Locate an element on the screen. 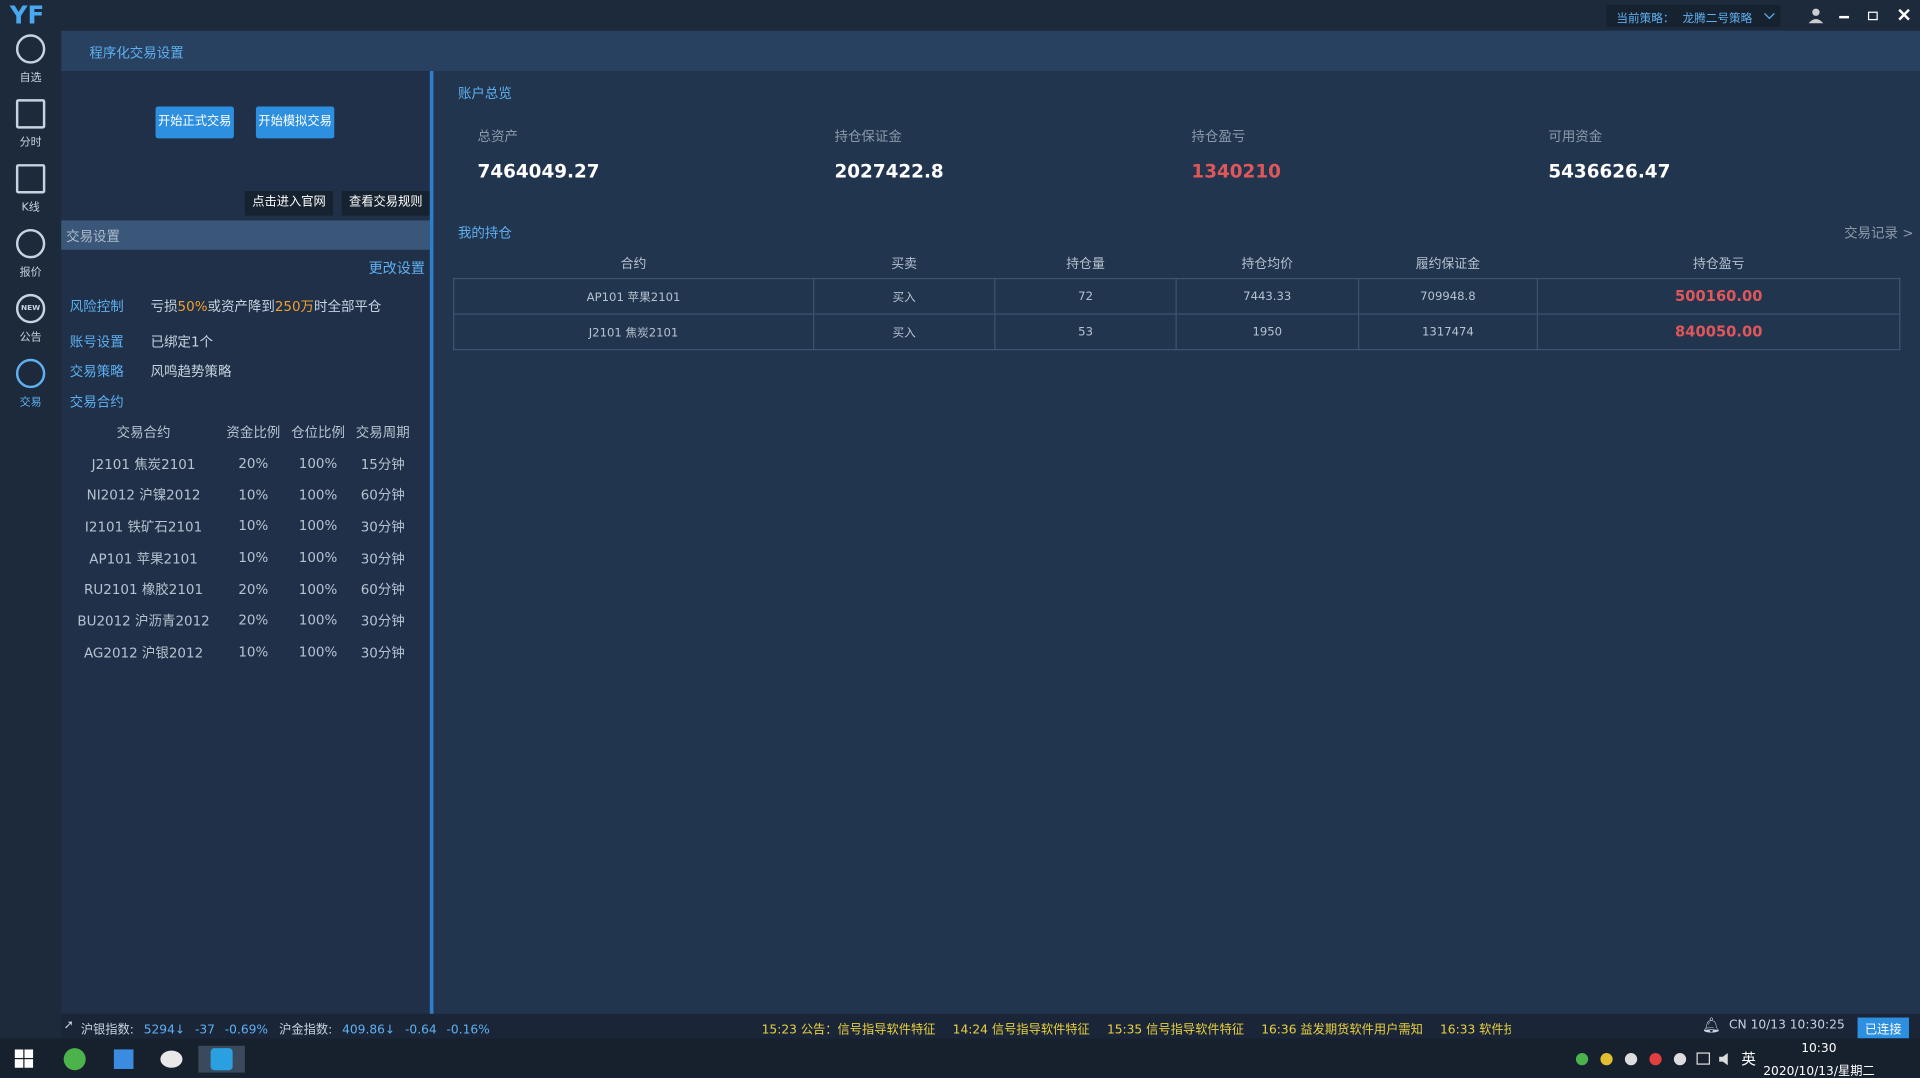 The height and width of the screenshot is (1078, 1920). positions-header: 合约 买卖 持仓量 持仓均价 履约保证金 持仓盈亏 is located at coordinates (1177, 264).